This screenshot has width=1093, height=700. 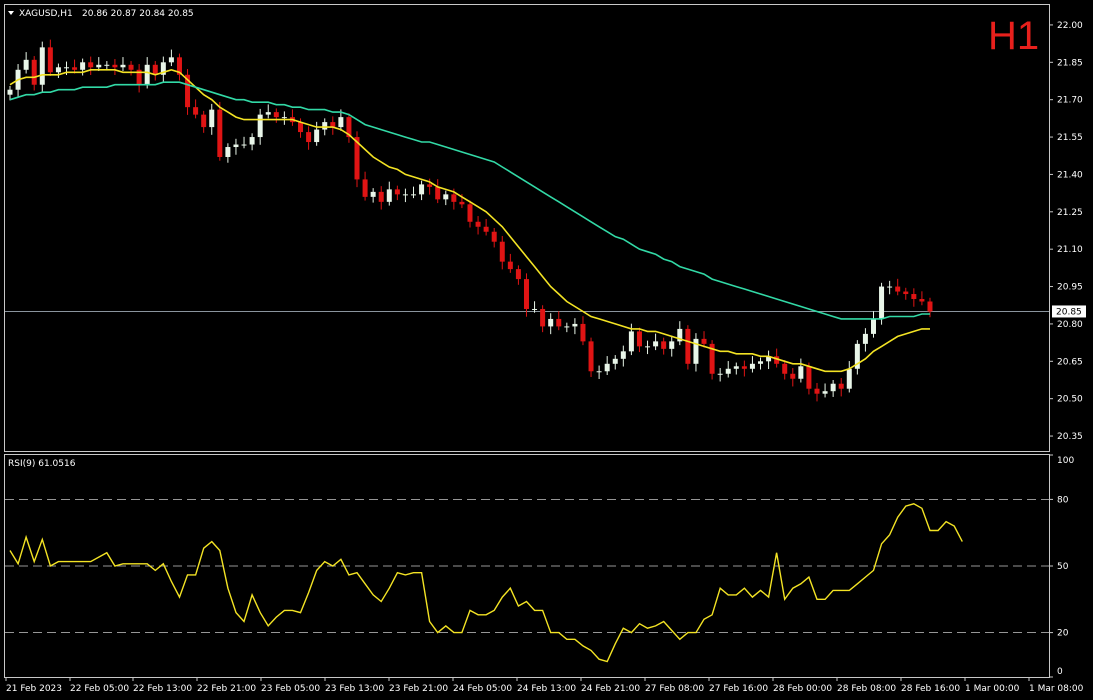 What do you see at coordinates (866, 689) in the screenshot?
I see `time-tick-label: 28 Feb 08:00` at bounding box center [866, 689].